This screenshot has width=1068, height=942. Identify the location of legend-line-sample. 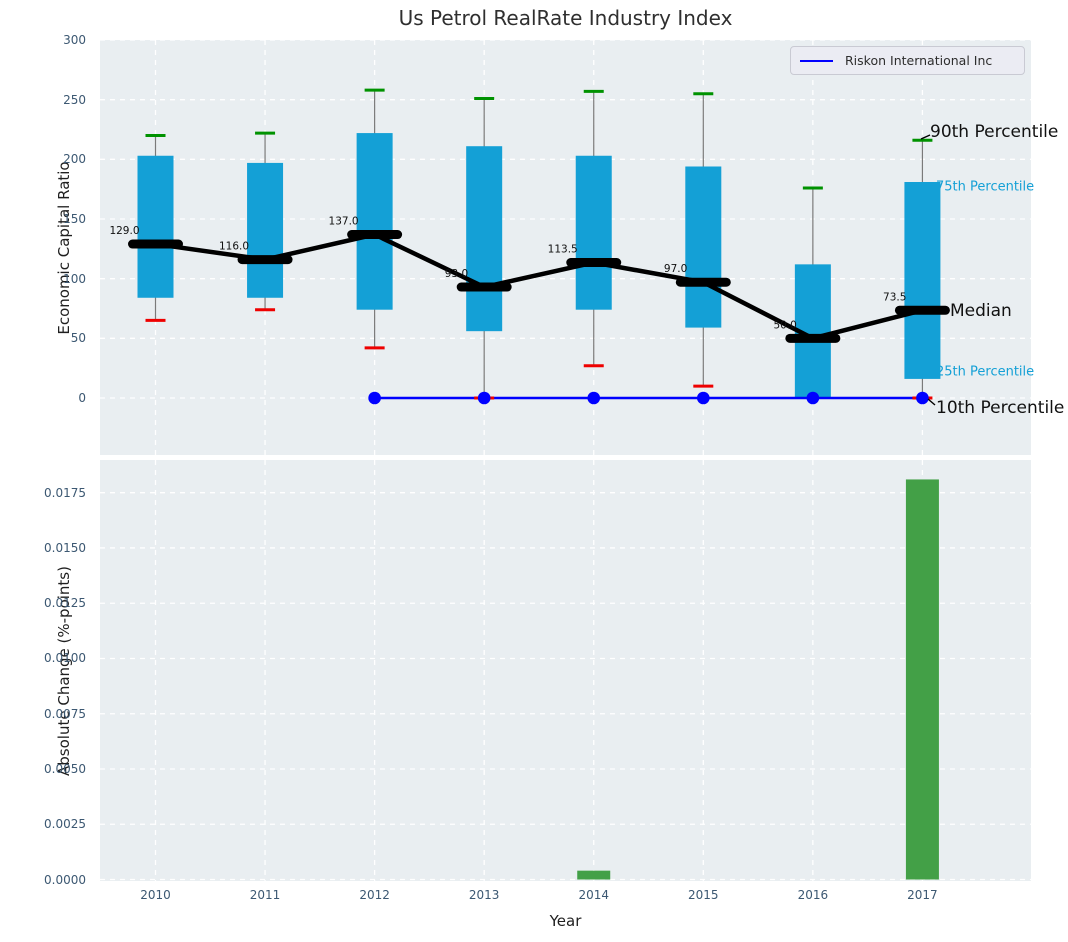
(816, 60).